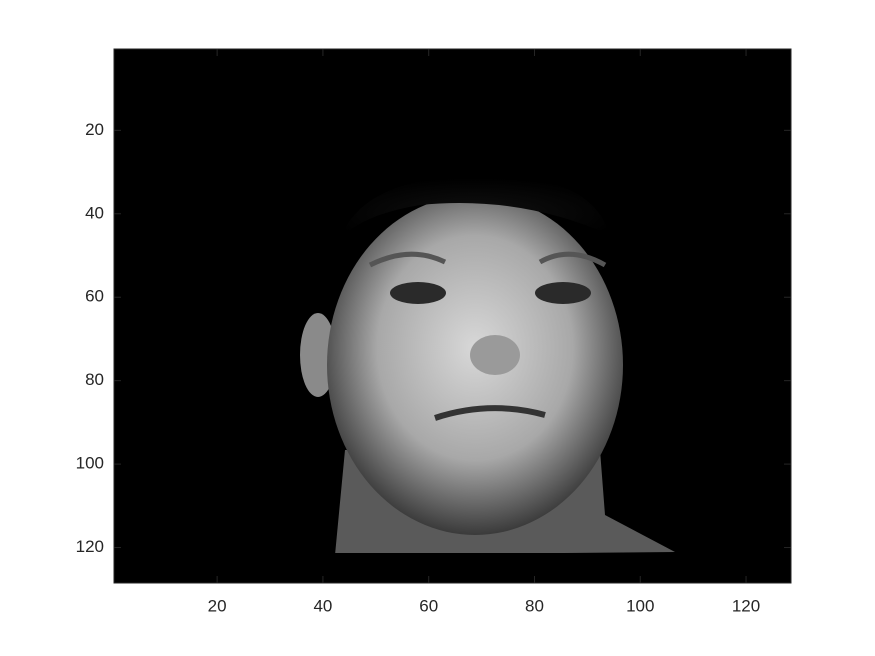  I want to click on hair, so click(475, 207).